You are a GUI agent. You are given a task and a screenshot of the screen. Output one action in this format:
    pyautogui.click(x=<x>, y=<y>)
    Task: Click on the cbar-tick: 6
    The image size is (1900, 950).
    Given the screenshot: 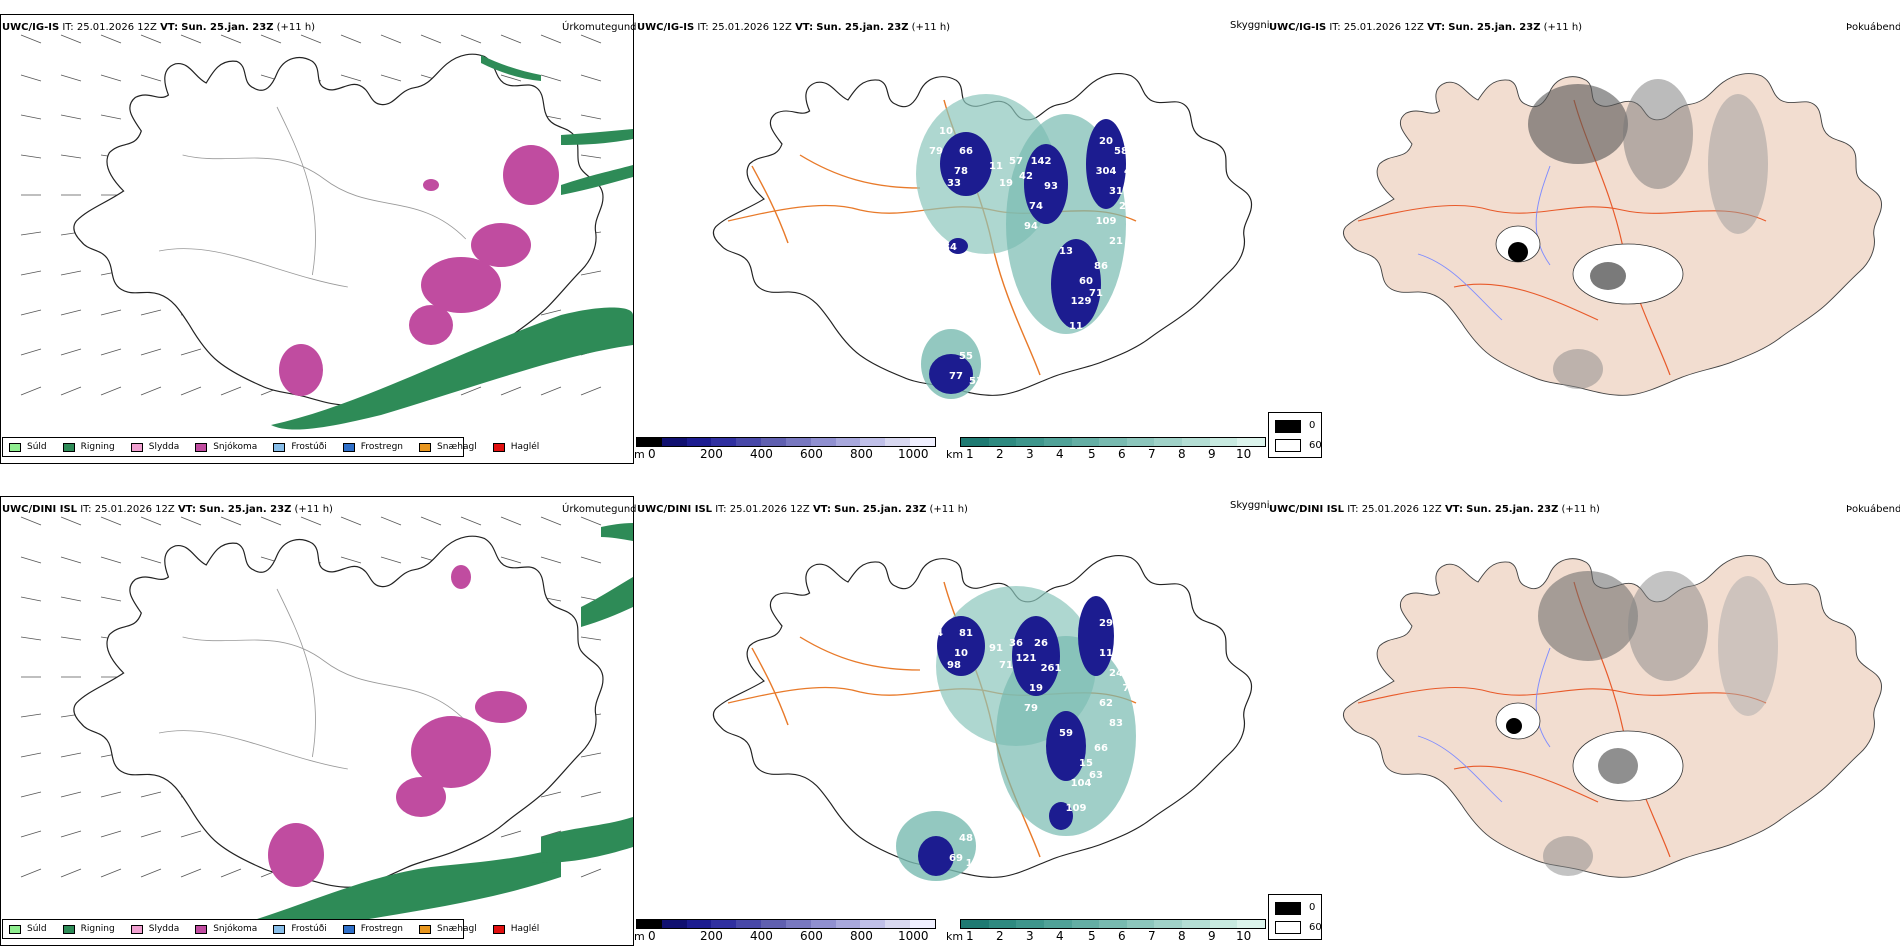 What is the action you would take?
    pyautogui.click(x=1122, y=936)
    